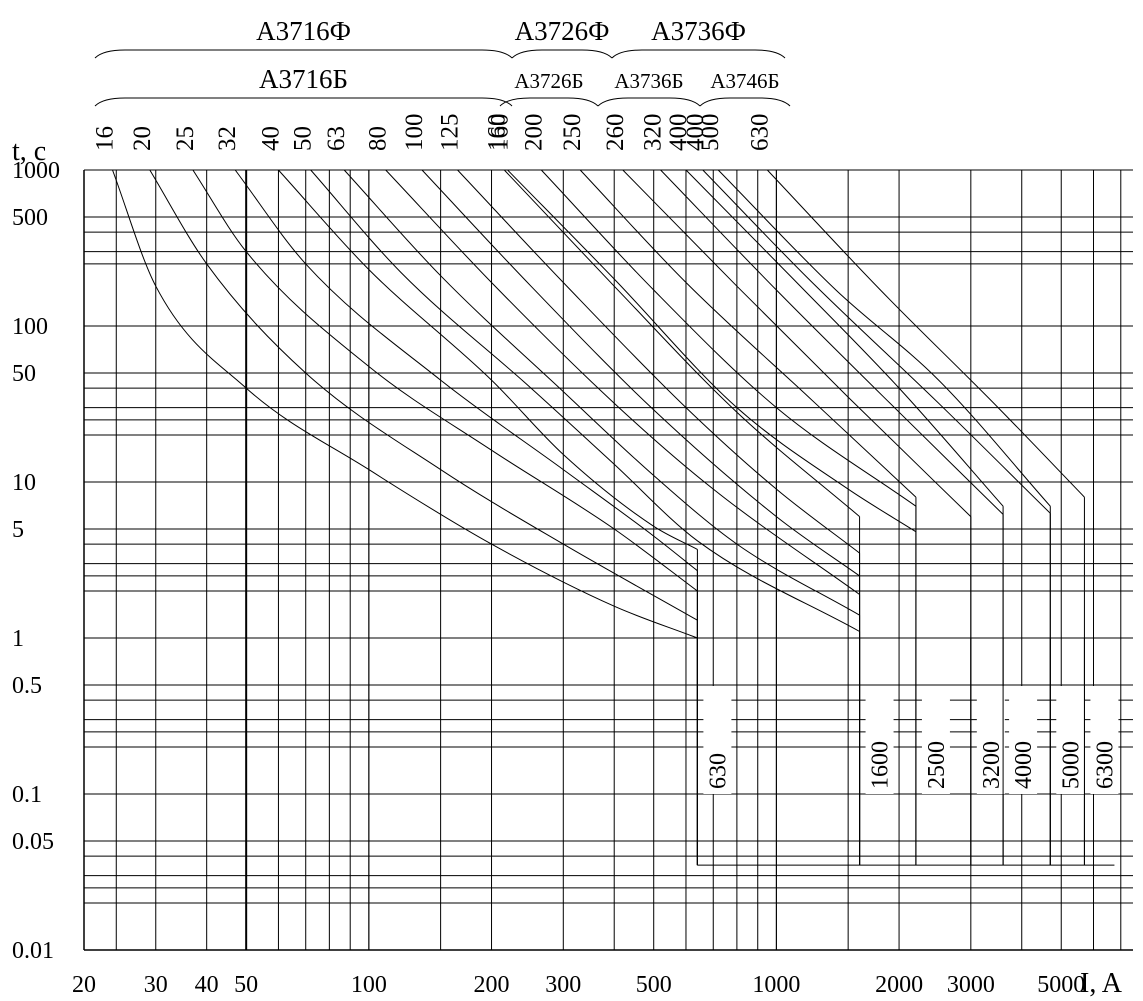 The image size is (1143, 1001). What do you see at coordinates (562, 31) in the screenshot?
I see `series-name: А3726Ф` at bounding box center [562, 31].